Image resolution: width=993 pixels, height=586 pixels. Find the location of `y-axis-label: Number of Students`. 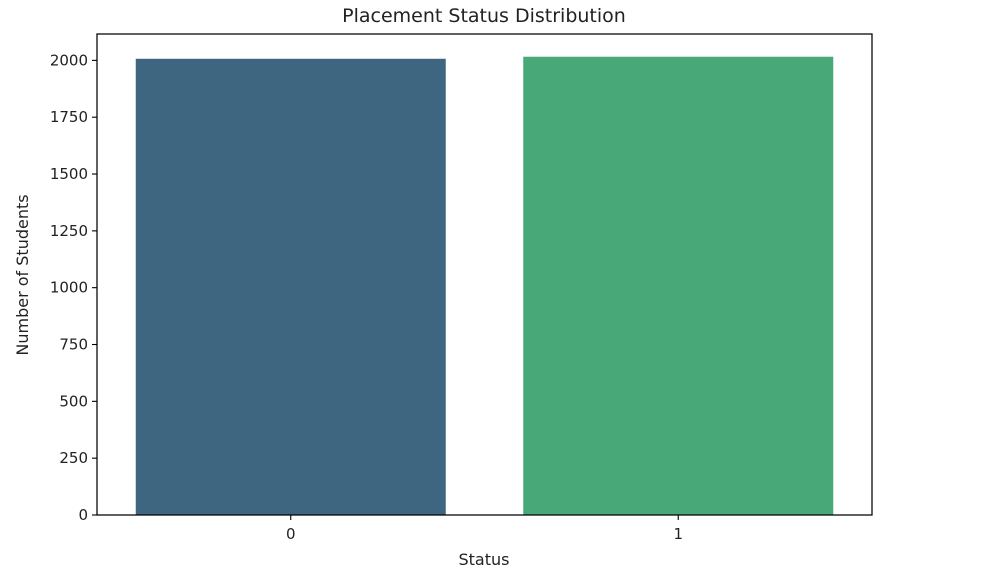

y-axis-label: Number of Students is located at coordinates (22, 274).